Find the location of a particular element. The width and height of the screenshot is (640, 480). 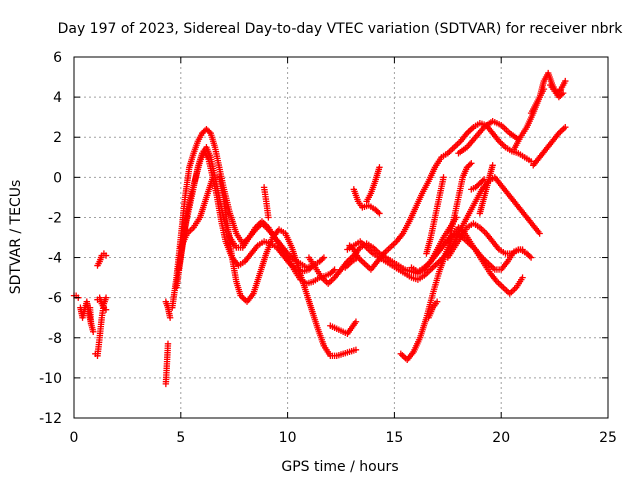

y-tick-label: -2 is located at coordinates (55, 218).